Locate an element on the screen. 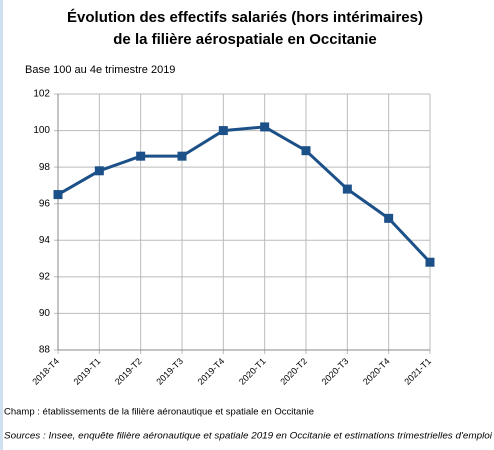  y-tick-label: 96 is located at coordinates (45, 203).